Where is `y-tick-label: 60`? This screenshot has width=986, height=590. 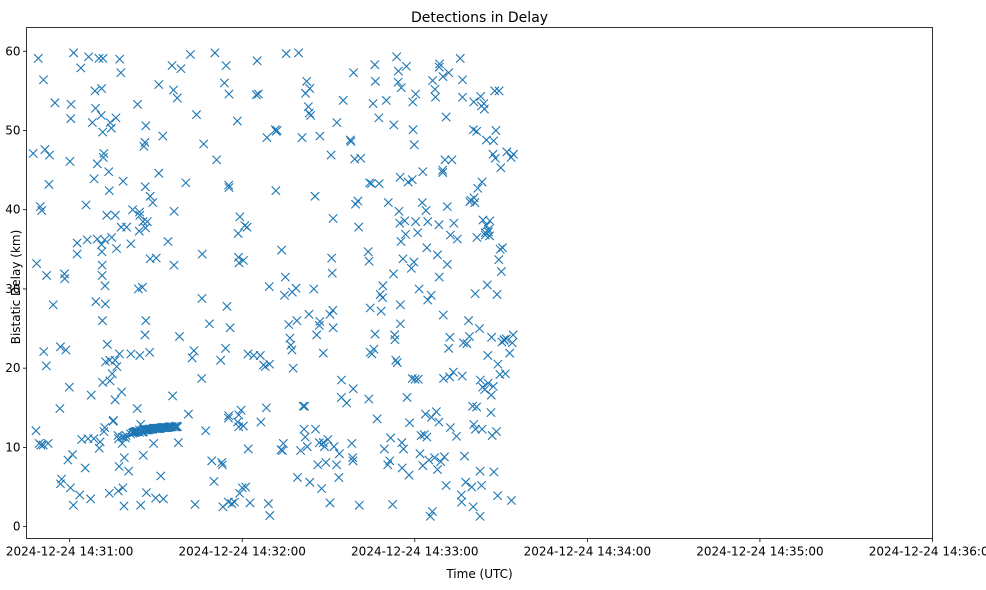
y-tick-label: 60 is located at coordinates (12, 51).